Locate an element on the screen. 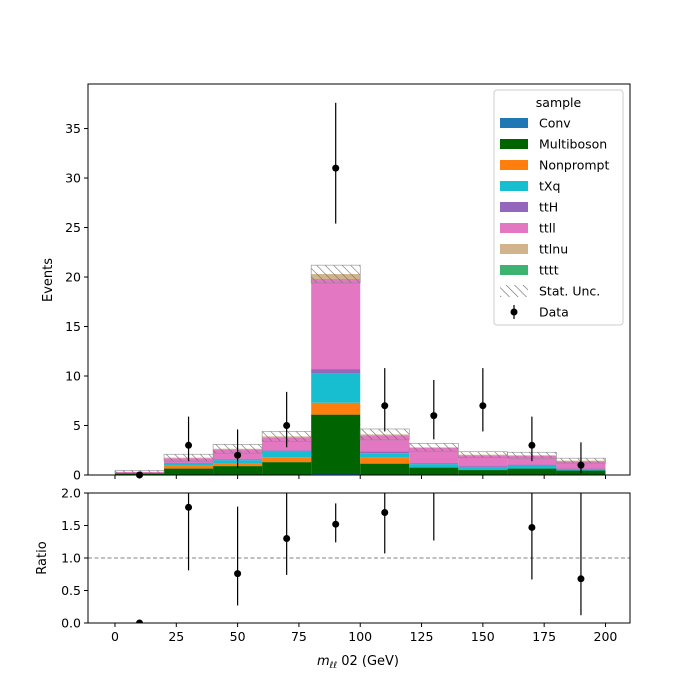 This screenshot has width=700, height=700. x-tick-label: 150 is located at coordinates (483, 636).